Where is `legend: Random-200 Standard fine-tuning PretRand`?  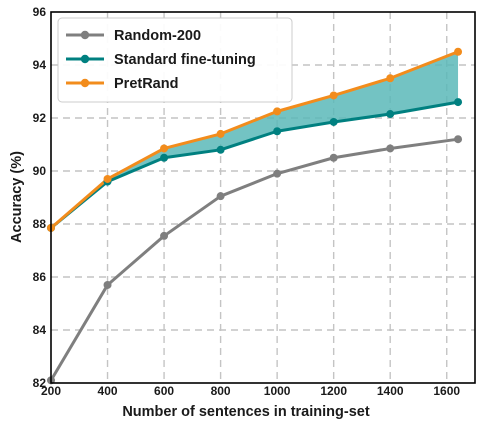 legend: Random-200 Standard fine-tuning PretRand is located at coordinates (175, 60).